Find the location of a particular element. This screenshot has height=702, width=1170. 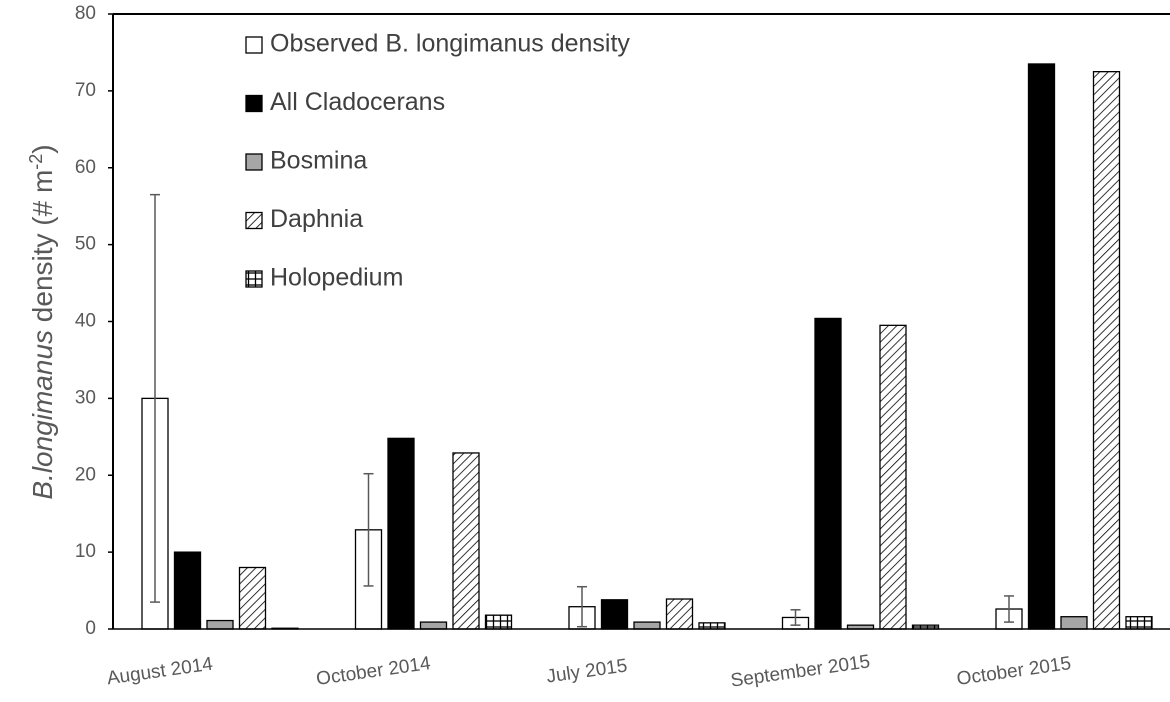

y-tick-label: 50 is located at coordinates (85, 244).